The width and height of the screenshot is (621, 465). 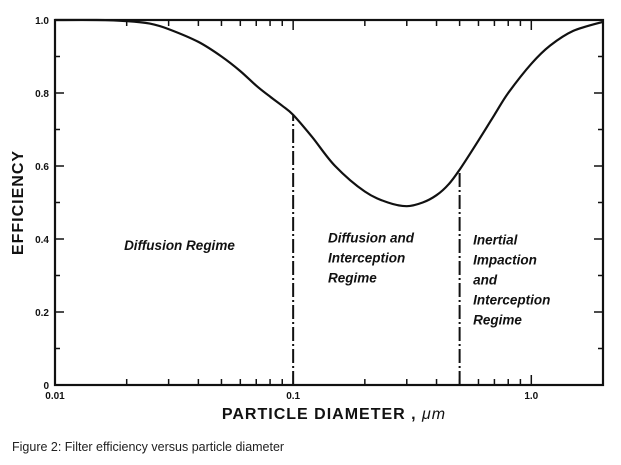 I want to click on region-label-diffusion: Diffusion Regime, so click(x=179, y=245).